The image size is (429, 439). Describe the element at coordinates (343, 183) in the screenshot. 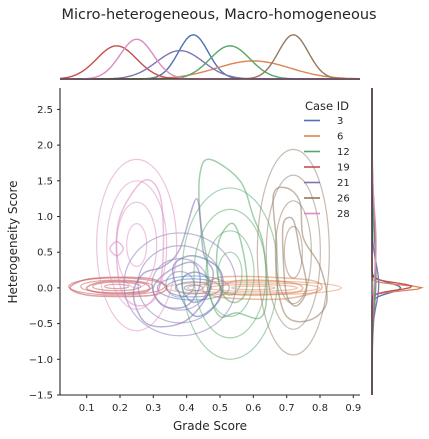

I see `legend-label-21: 21` at that location.